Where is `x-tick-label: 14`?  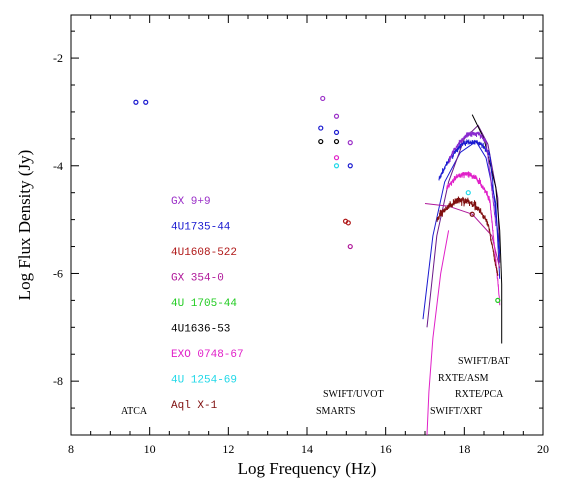
x-tick-label: 14 is located at coordinates (307, 449).